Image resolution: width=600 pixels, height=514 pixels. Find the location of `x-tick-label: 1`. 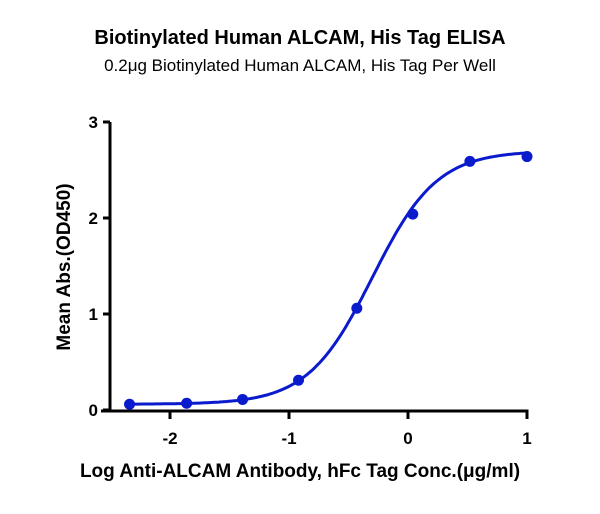

x-tick-label: 1 is located at coordinates (526, 438).